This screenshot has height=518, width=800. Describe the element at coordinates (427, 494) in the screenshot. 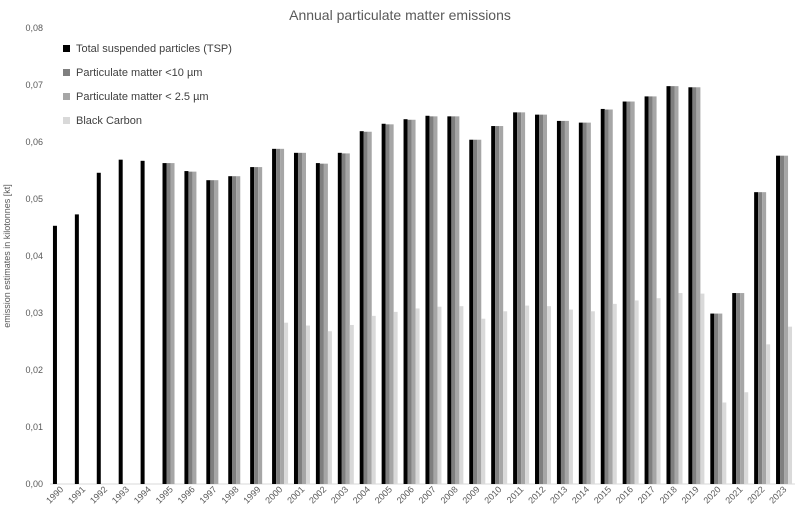

I see `x-tick-label: 2007` at that location.